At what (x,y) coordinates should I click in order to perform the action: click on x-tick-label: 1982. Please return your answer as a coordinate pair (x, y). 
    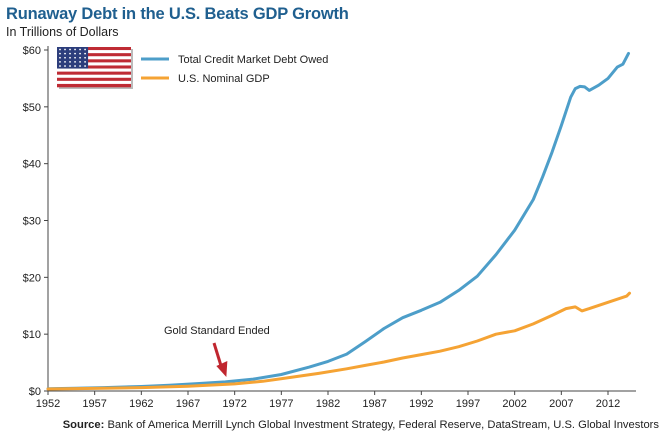
    Looking at the image, I should click on (328, 404).